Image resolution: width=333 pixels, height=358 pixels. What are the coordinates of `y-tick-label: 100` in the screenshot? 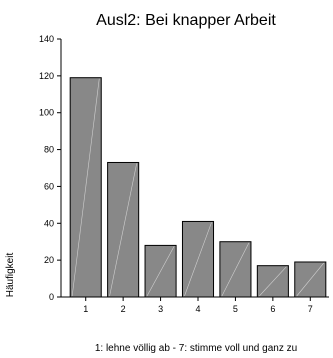 It's located at (46, 113).